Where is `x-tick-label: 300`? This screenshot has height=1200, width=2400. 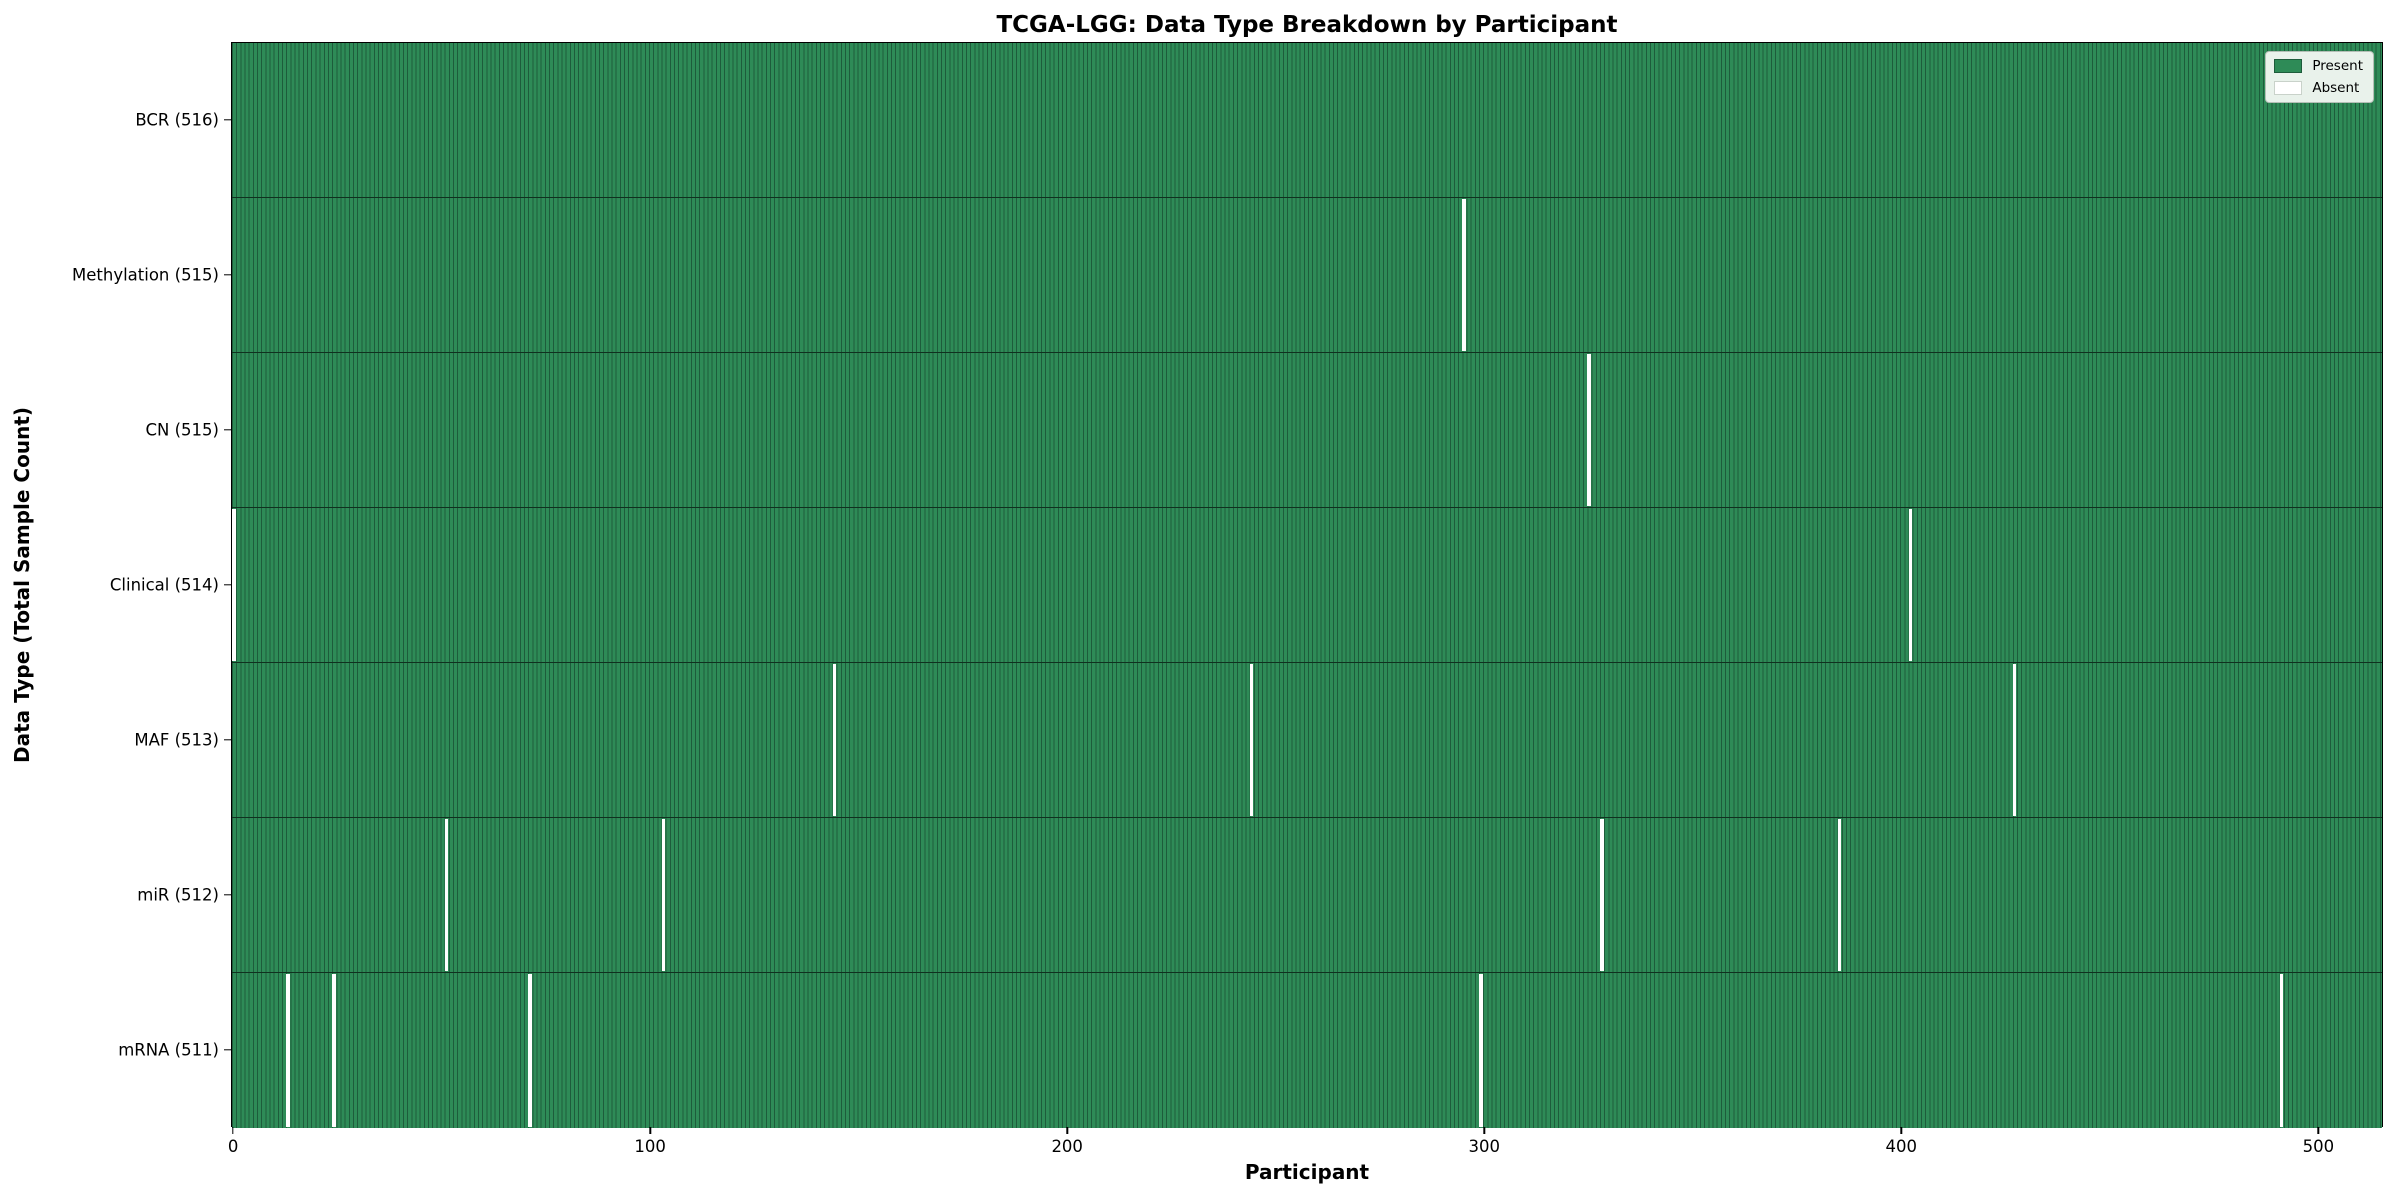 x-tick-label: 300 is located at coordinates (1484, 1146).